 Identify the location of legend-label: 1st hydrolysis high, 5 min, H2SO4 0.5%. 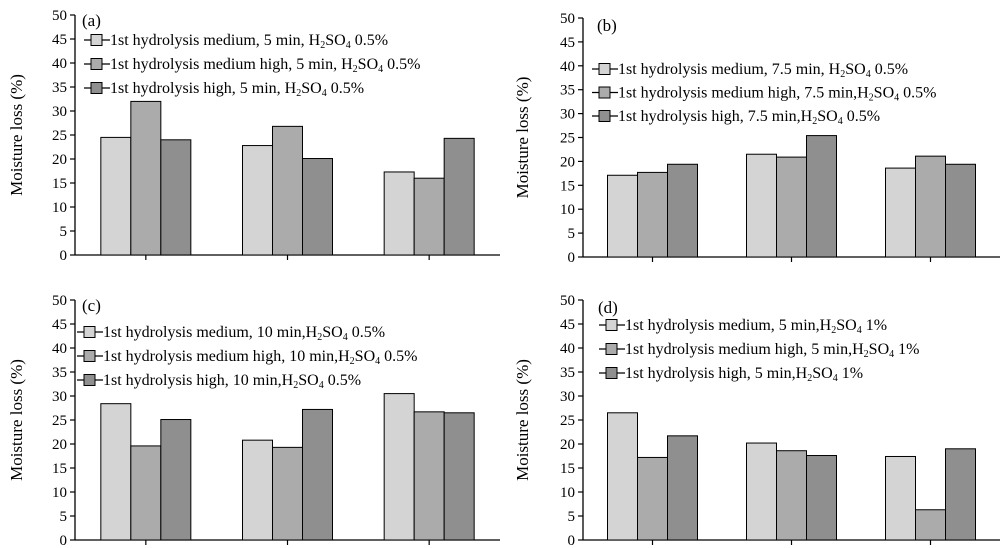
(237, 89).